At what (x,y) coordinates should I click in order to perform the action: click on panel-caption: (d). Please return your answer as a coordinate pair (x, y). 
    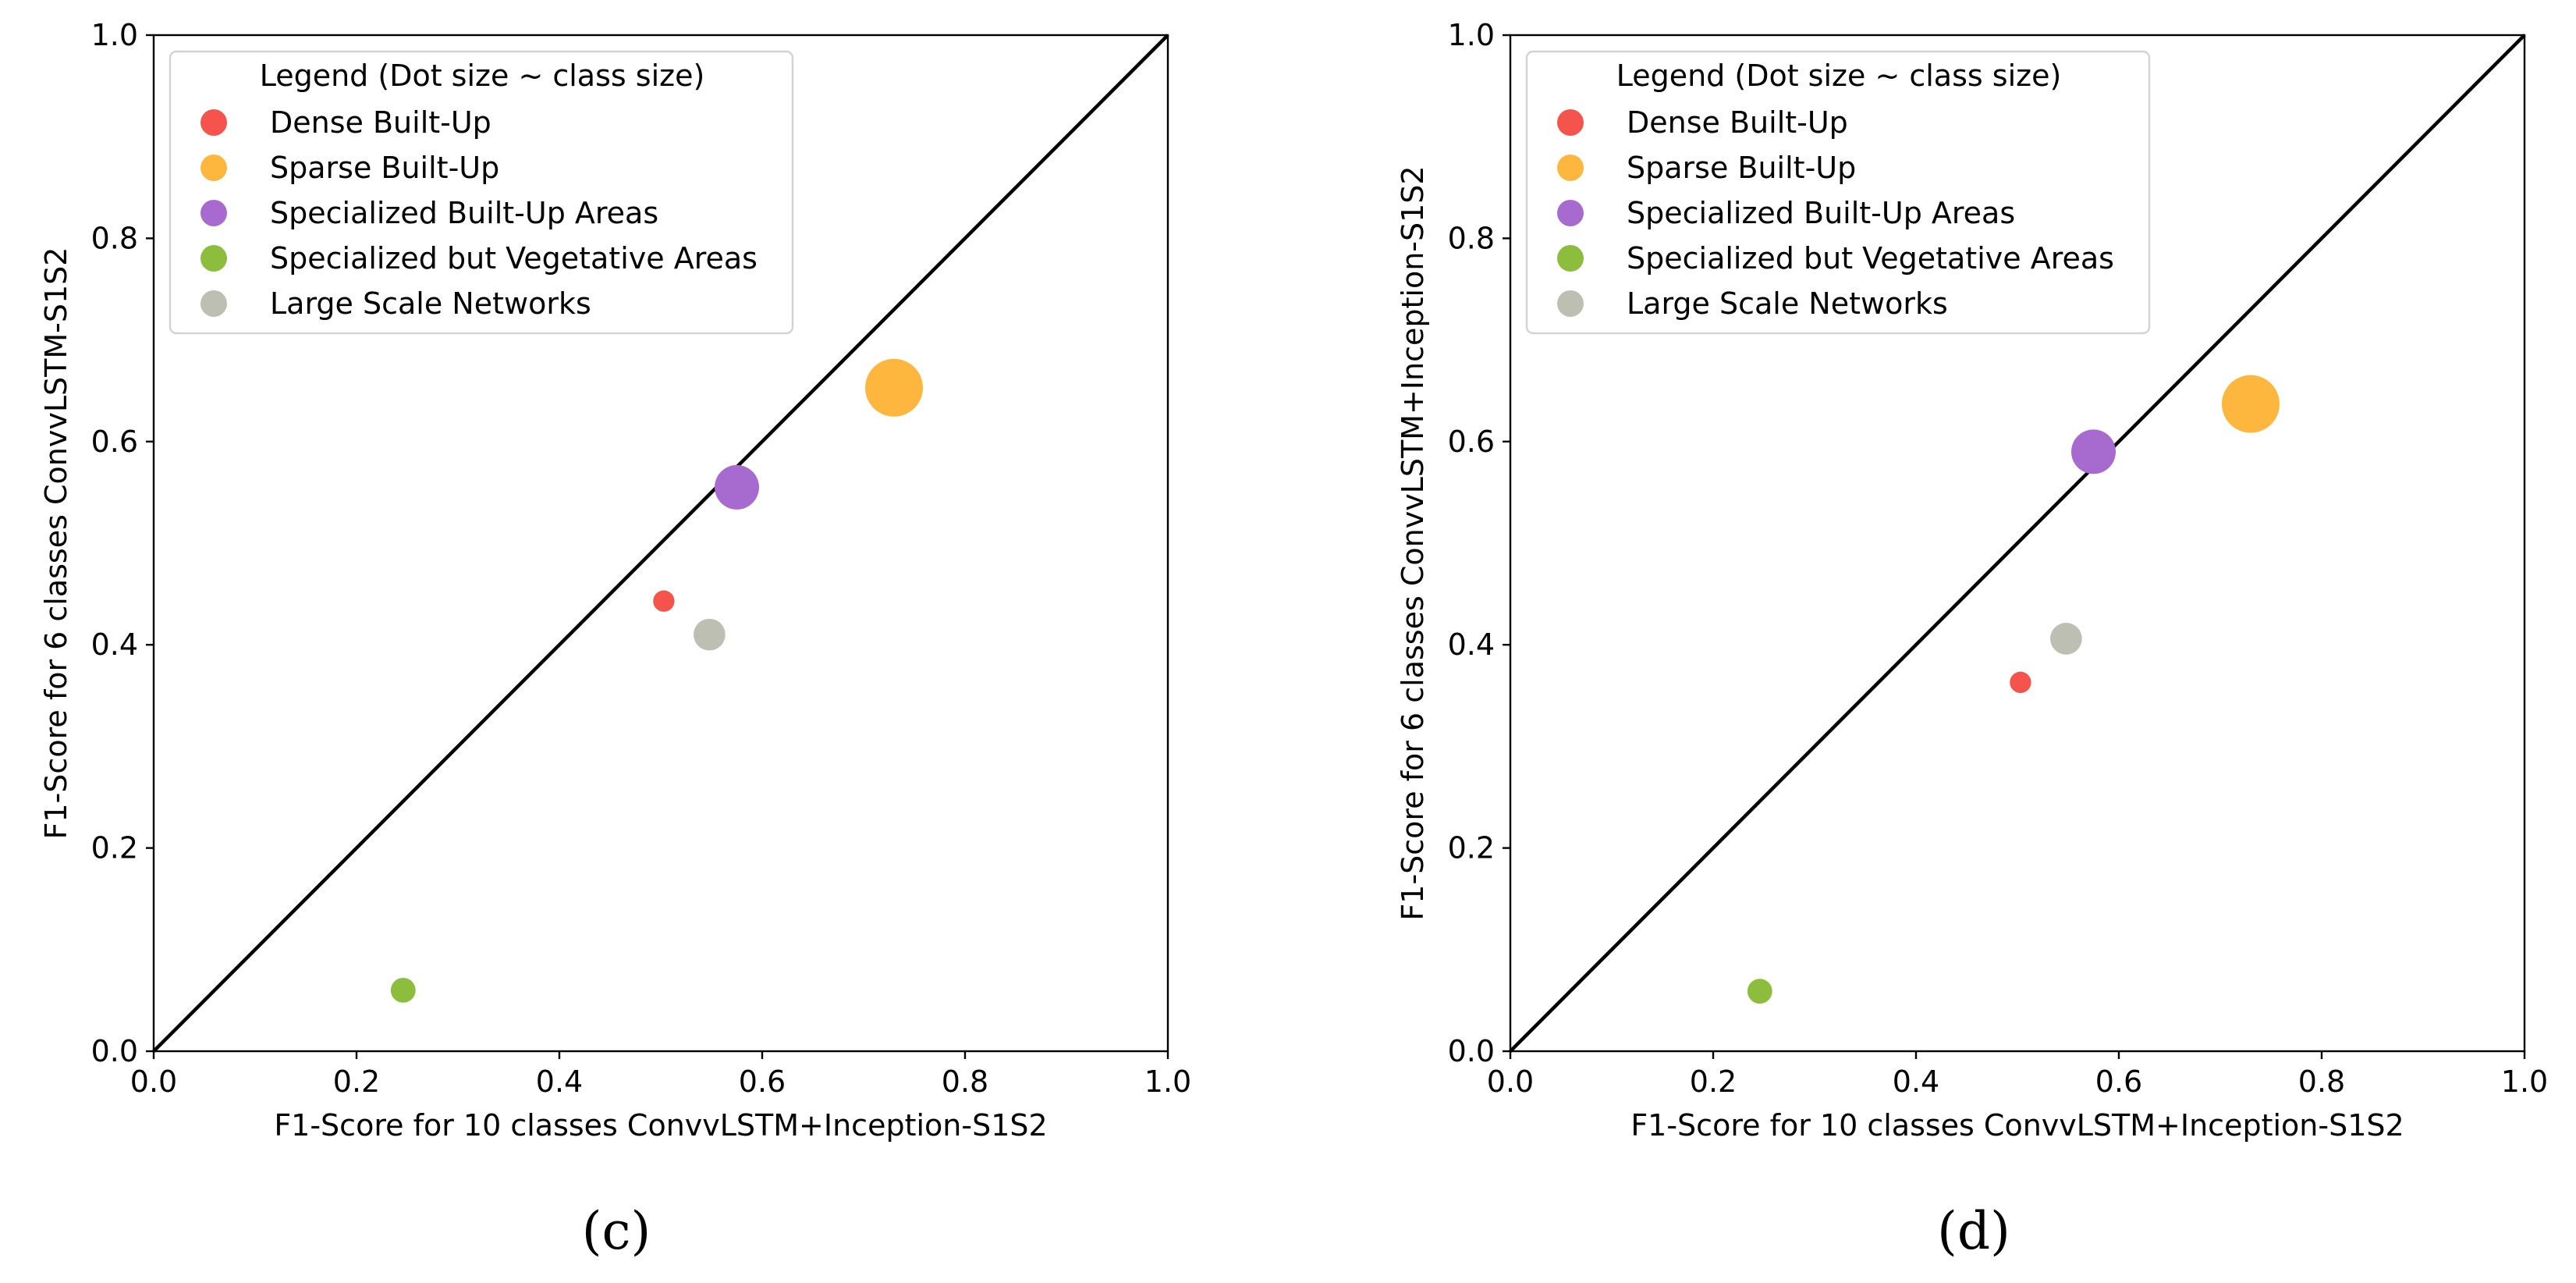
    Looking at the image, I should click on (1973, 1231).